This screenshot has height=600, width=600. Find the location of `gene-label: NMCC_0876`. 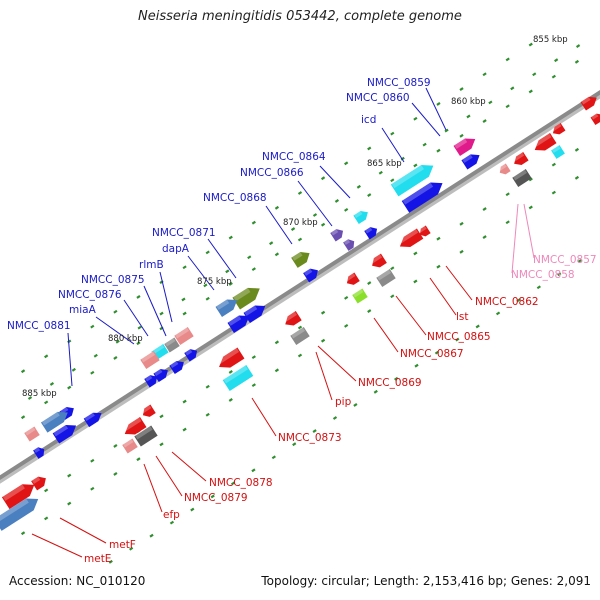

gene-label: NMCC_0876 is located at coordinates (90, 295).